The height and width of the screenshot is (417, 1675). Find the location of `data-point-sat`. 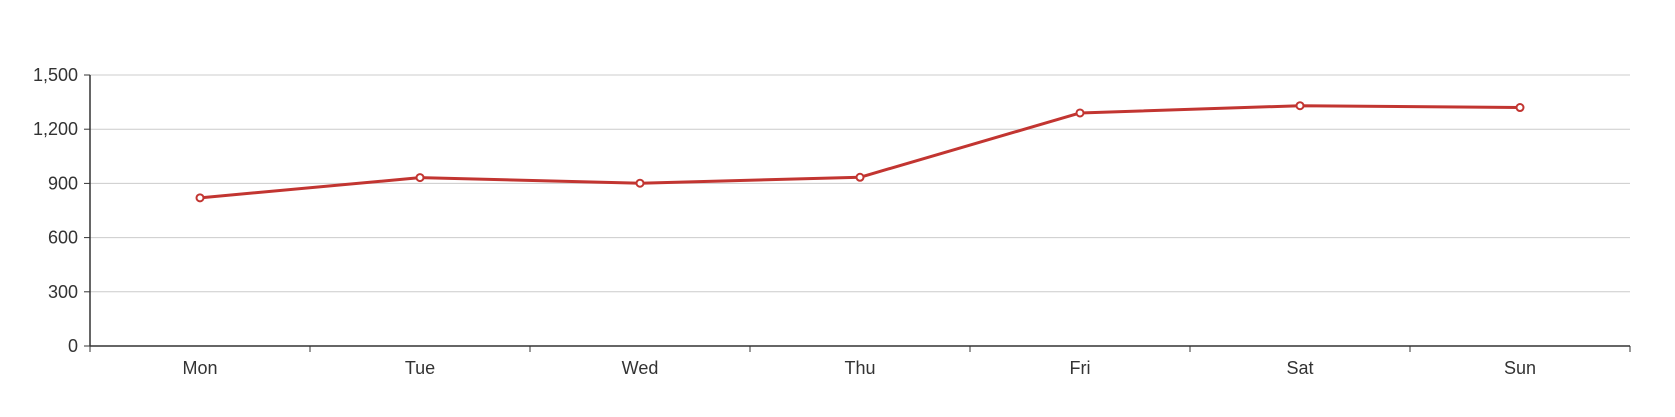

data-point-sat is located at coordinates (1300, 106).